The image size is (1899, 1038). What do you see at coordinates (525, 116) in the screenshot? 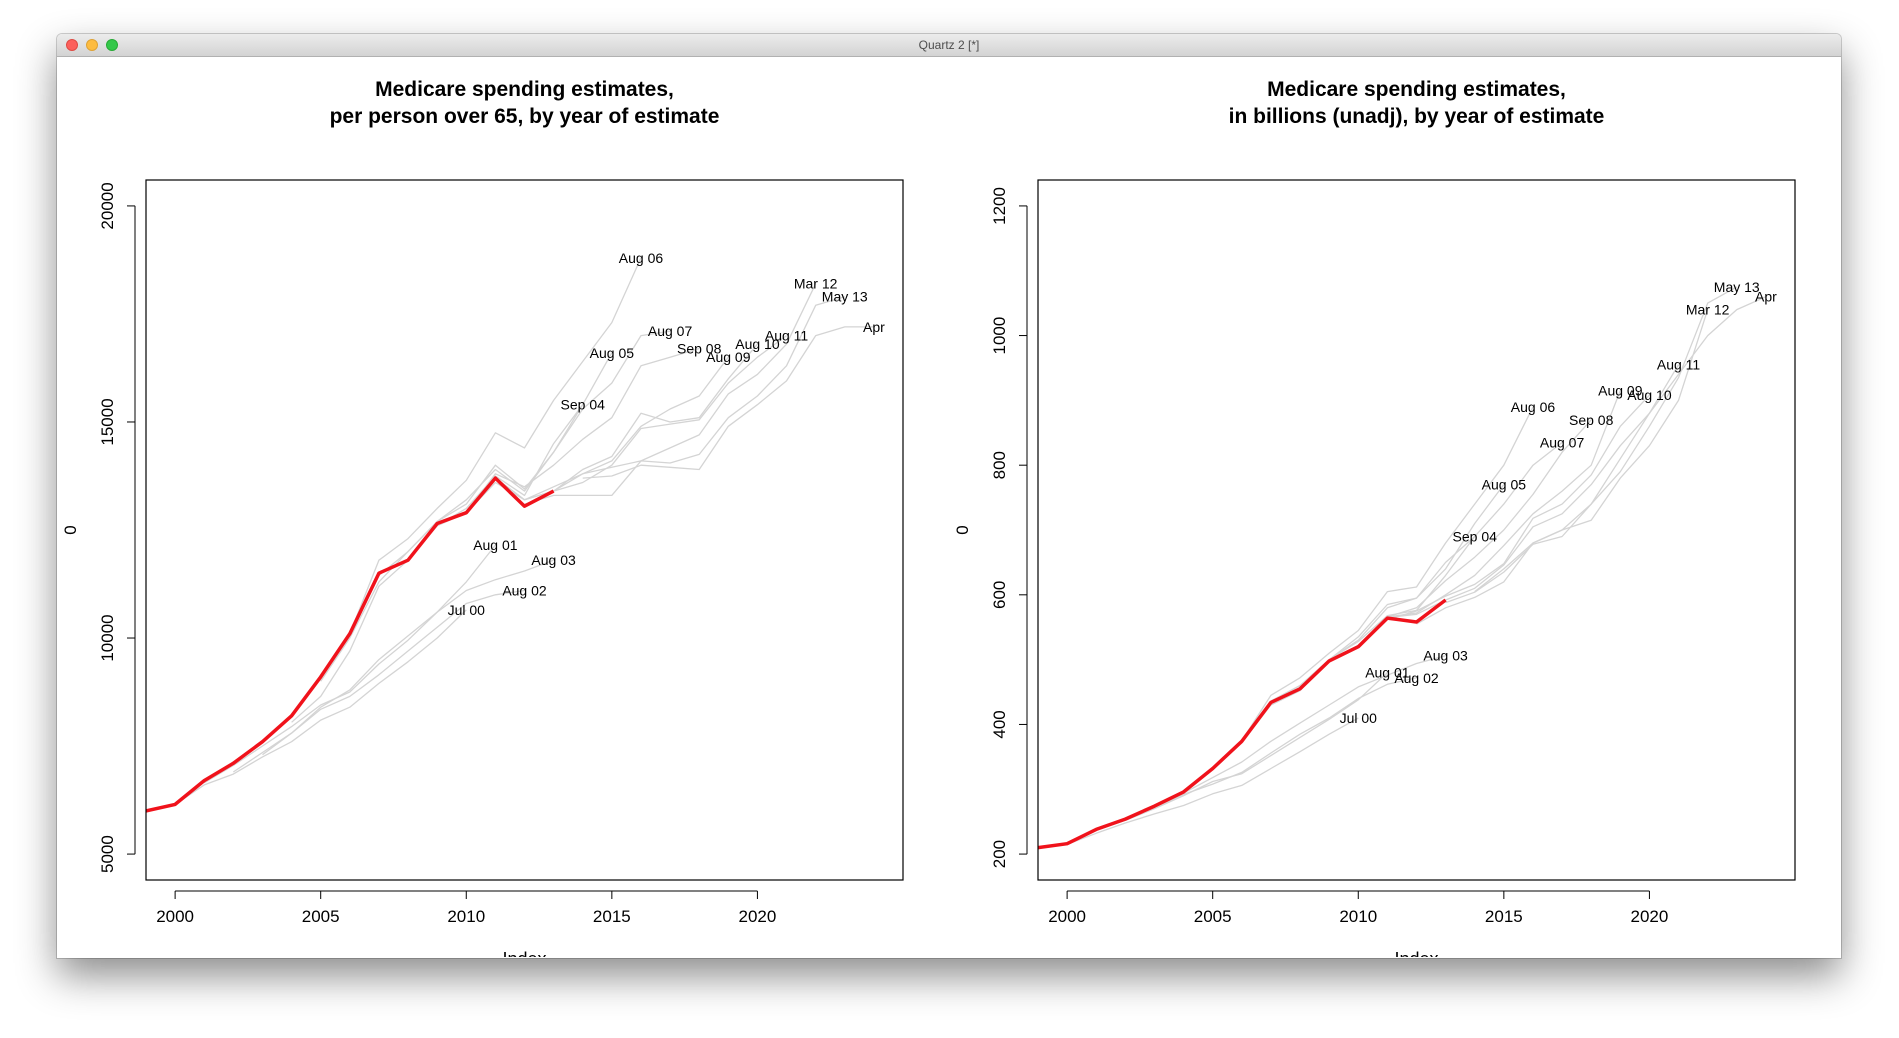
I see `chart-1-title-line: per person over 65, by year of estimate` at bounding box center [525, 116].